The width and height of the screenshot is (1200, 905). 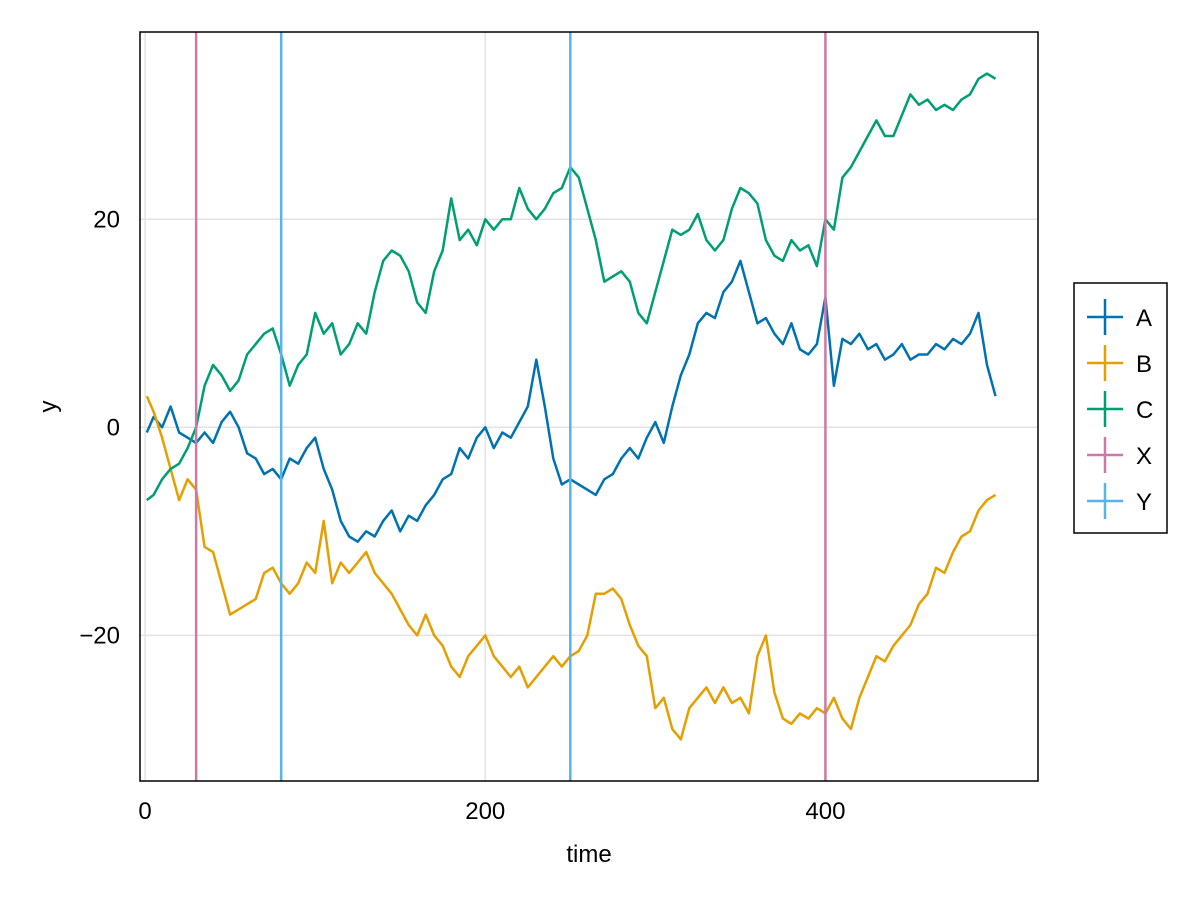 I want to click on y-axis-label: y, so click(x=48, y=407).